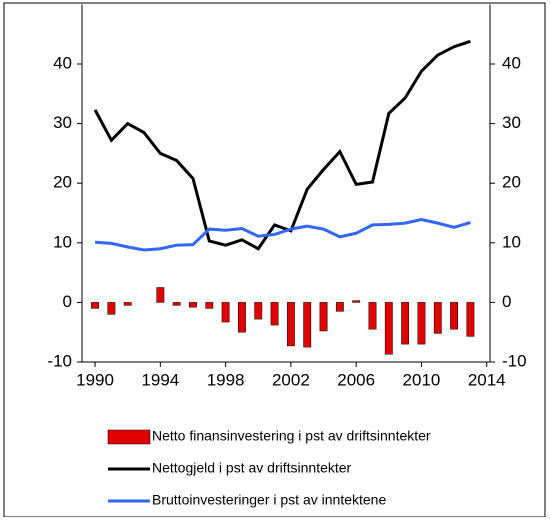 The width and height of the screenshot is (550, 522). Describe the element at coordinates (514, 360) in the screenshot. I see `y2-tick-label: -10` at that location.